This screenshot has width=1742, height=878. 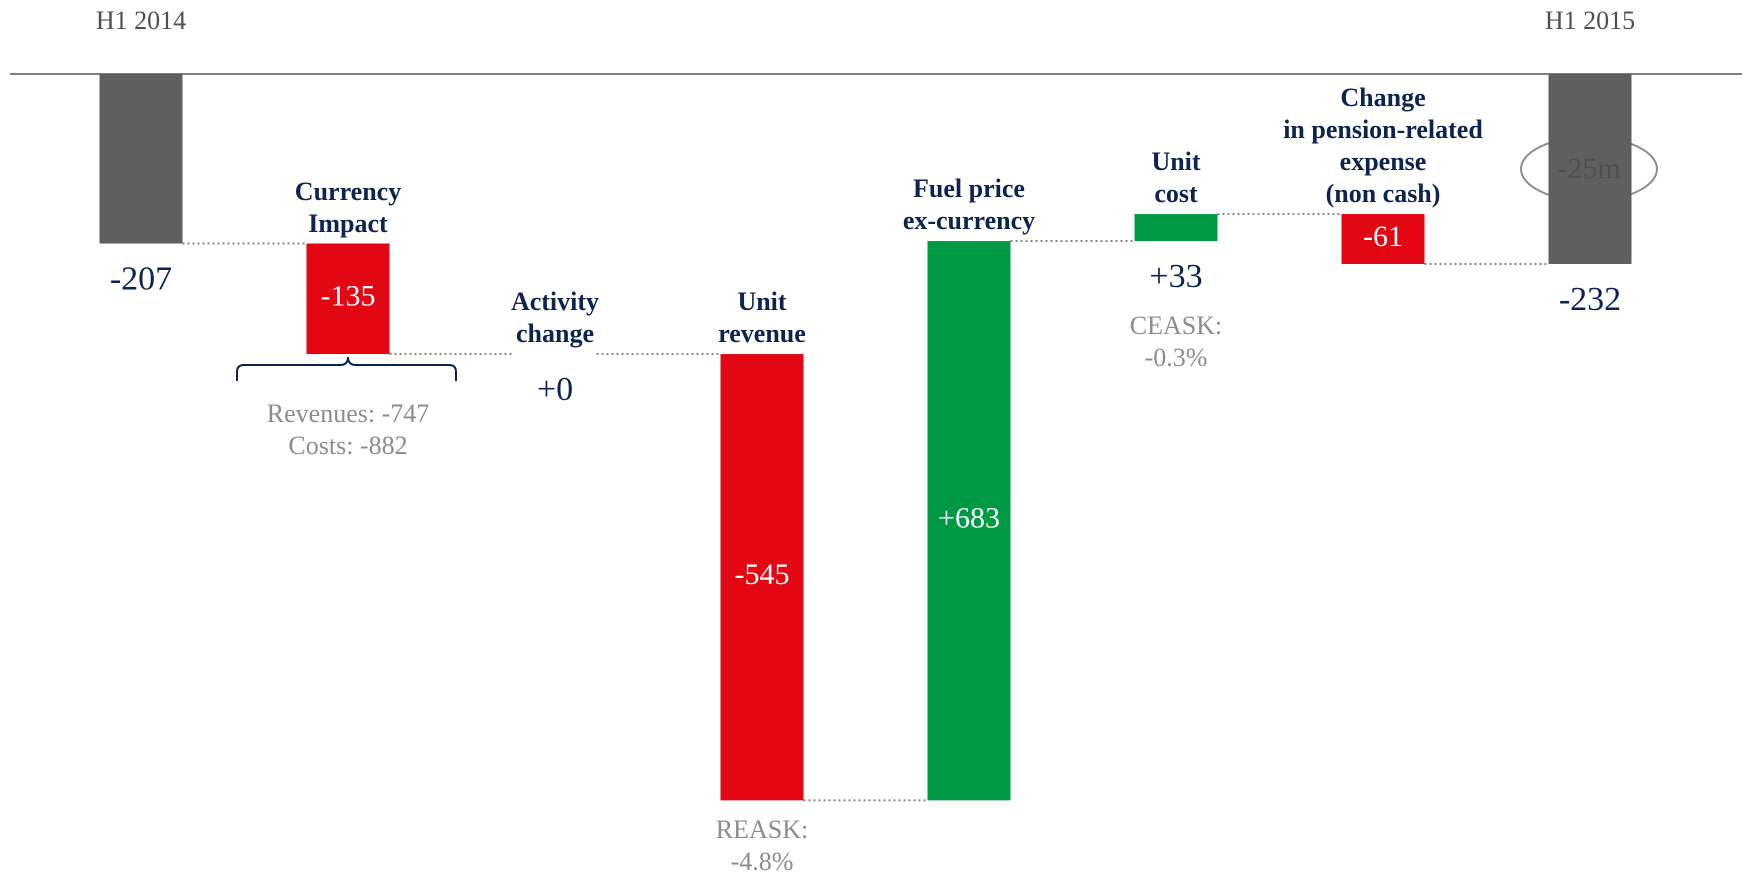 I want to click on value-label: +683, so click(x=969, y=518).